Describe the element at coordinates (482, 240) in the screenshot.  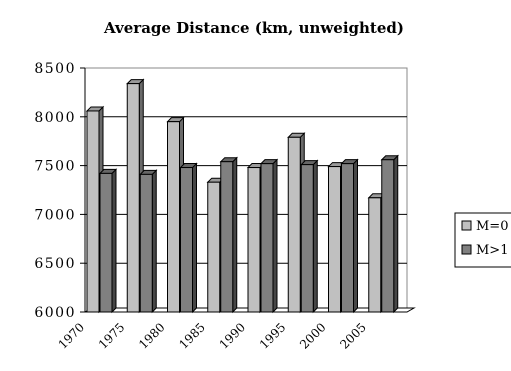
I see `legend: M=0 M>1` at that location.